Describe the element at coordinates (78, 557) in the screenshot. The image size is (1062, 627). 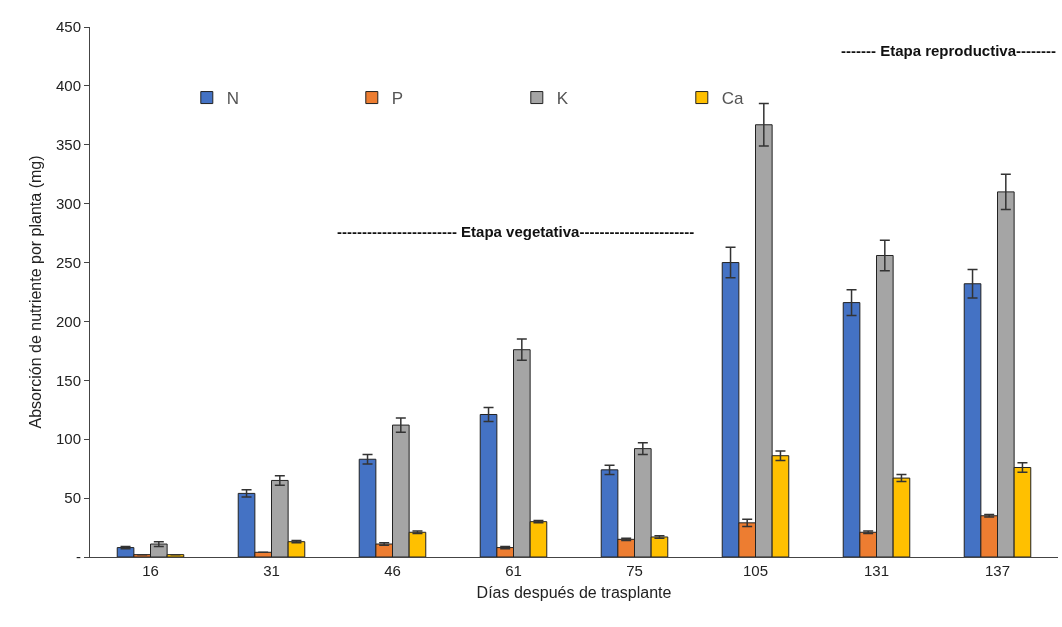
I see `y-tick-label: -` at that location.